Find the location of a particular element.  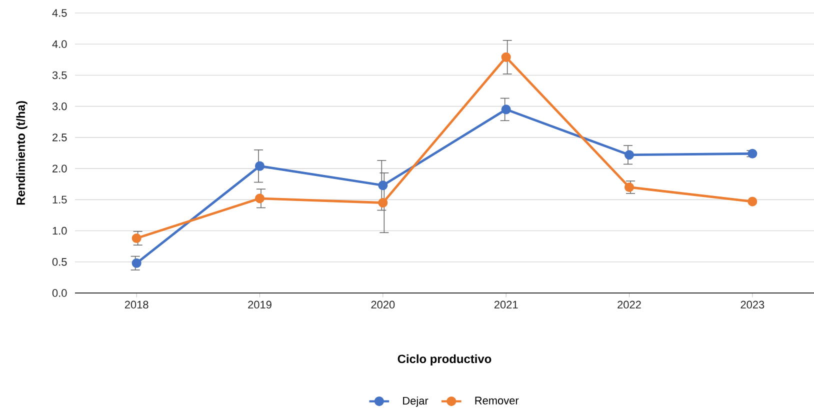

y-tick-label: 0.0 is located at coordinates (59, 293).